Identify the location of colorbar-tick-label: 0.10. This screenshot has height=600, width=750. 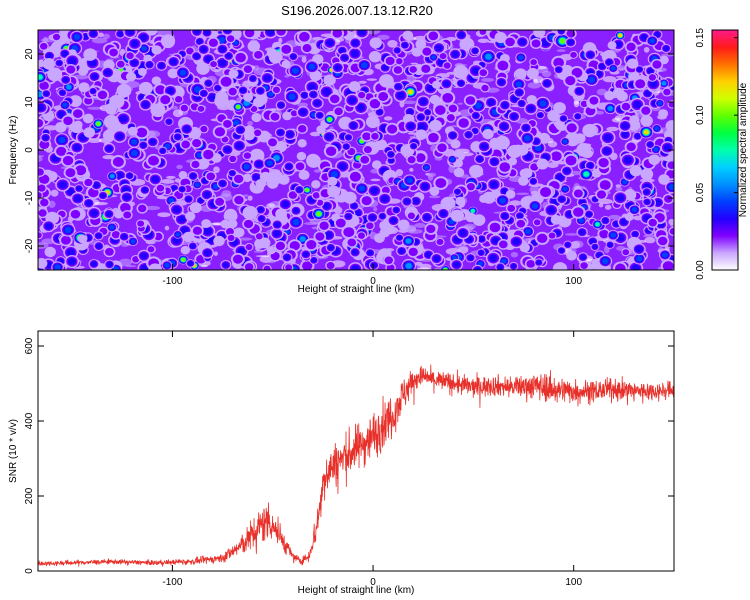
(700, 115).